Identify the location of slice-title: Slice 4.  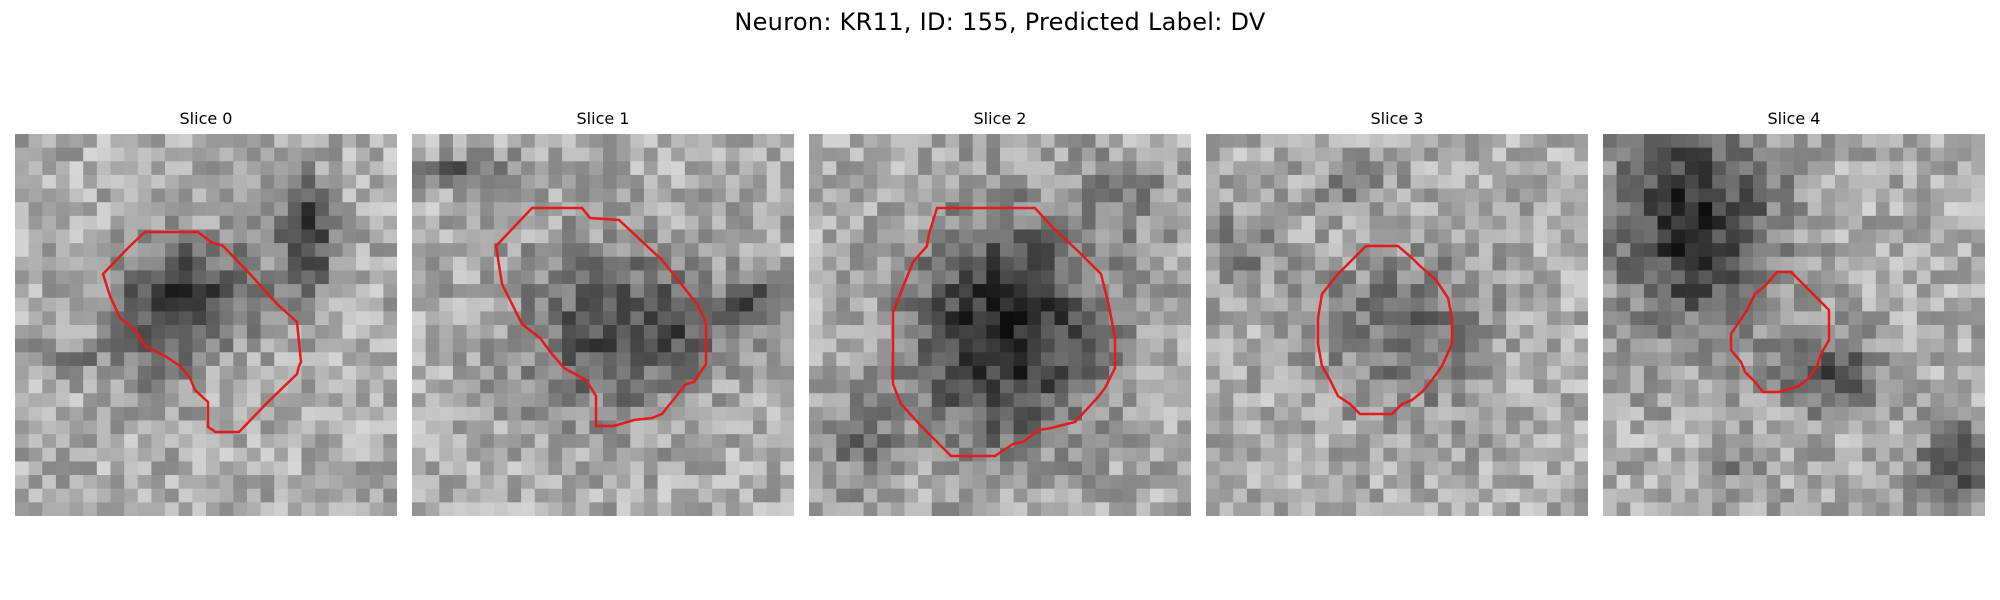
(1794, 118).